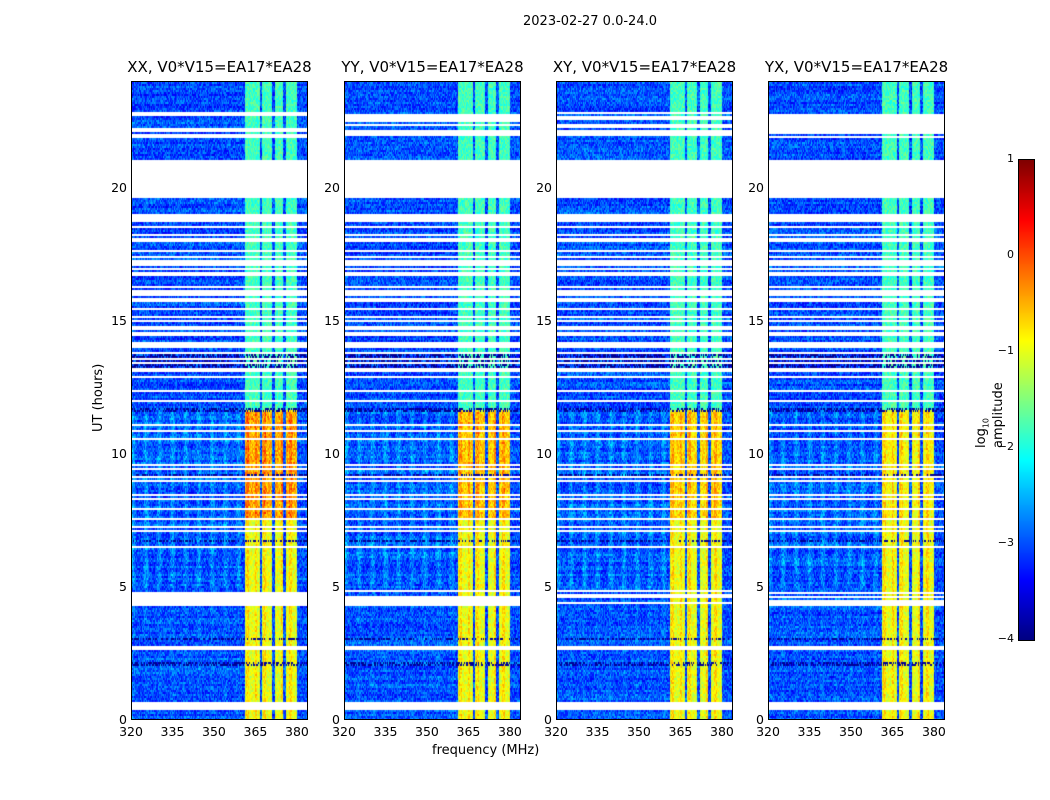 The width and height of the screenshot is (1050, 800). What do you see at coordinates (98, 397) in the screenshot?
I see `y-axis-label: UT (hours)` at bounding box center [98, 397].